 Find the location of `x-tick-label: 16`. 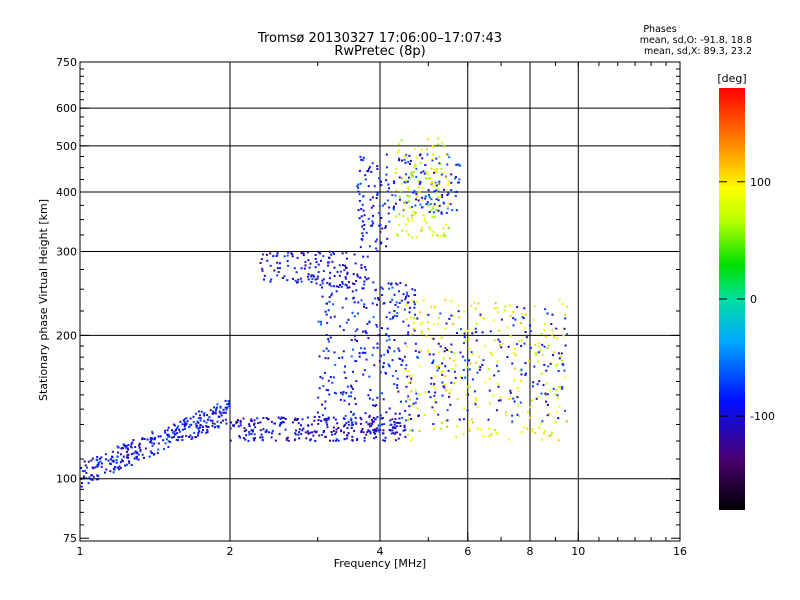

x-tick-label: 16 is located at coordinates (680, 551).